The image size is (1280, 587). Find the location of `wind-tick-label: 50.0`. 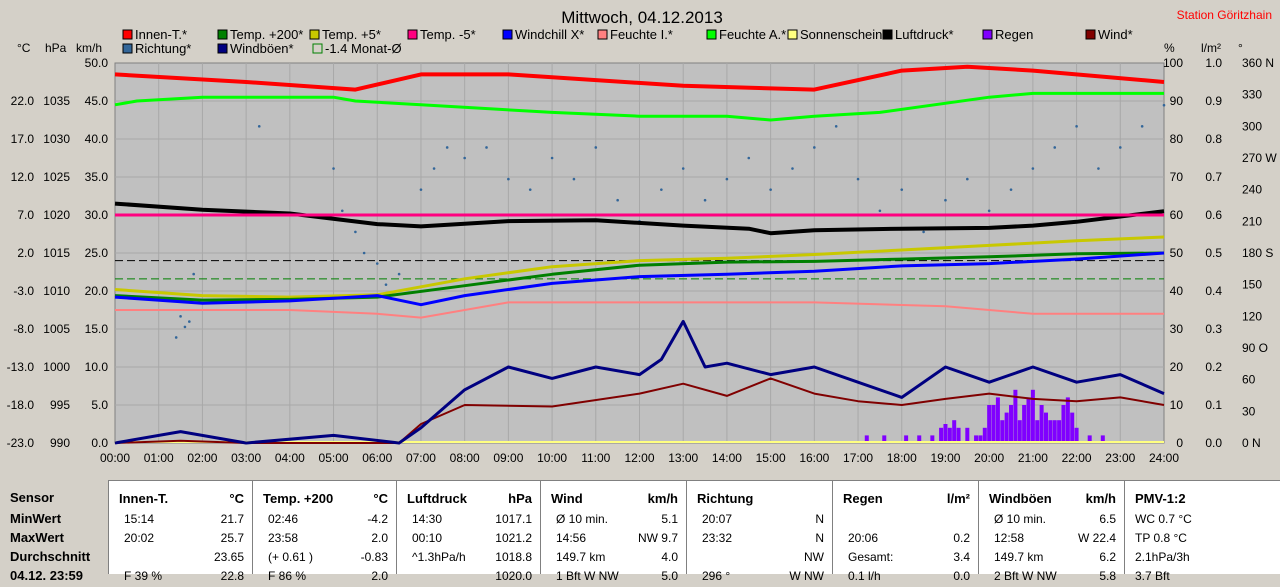

wind-tick-label: 50.0 is located at coordinates (97, 63).